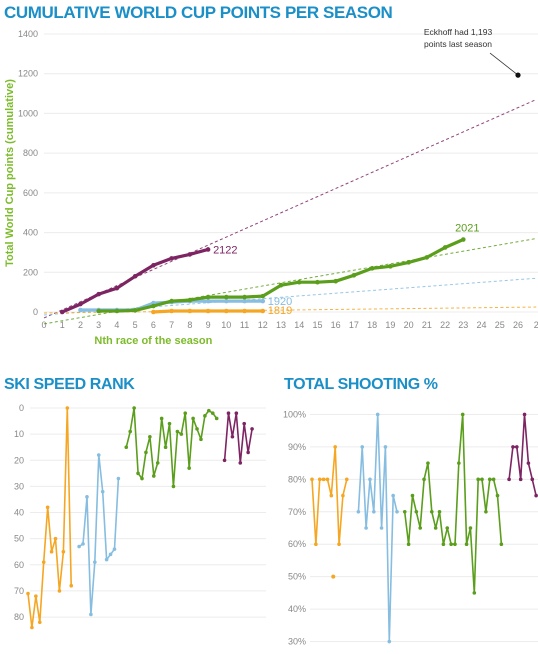  Describe the element at coordinates (30, 193) in the screenshot. I see `y-tick-label: 600` at that location.